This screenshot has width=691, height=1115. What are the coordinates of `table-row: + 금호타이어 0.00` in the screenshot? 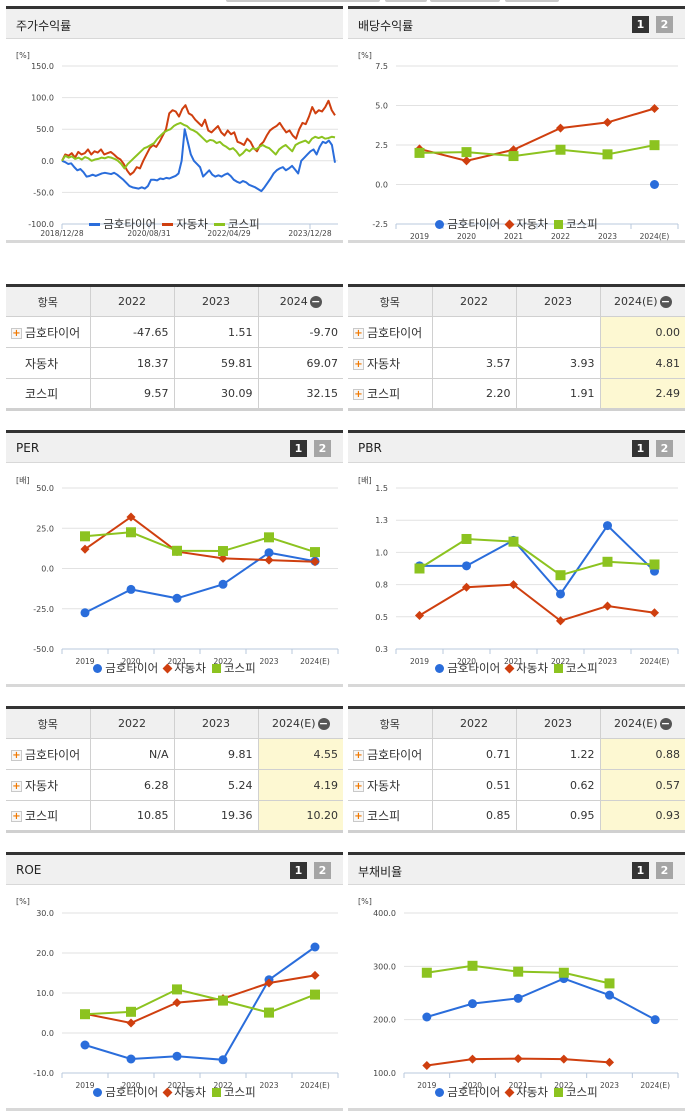 It's located at (516, 332).